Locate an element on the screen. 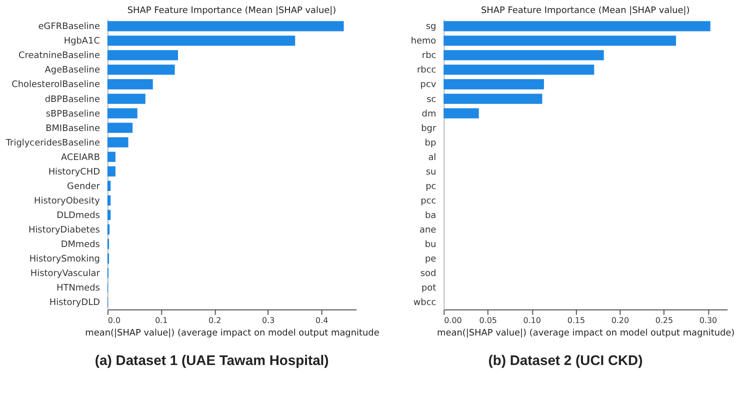 The width and height of the screenshot is (745, 396). x-tick-label: 0.25 is located at coordinates (664, 320).